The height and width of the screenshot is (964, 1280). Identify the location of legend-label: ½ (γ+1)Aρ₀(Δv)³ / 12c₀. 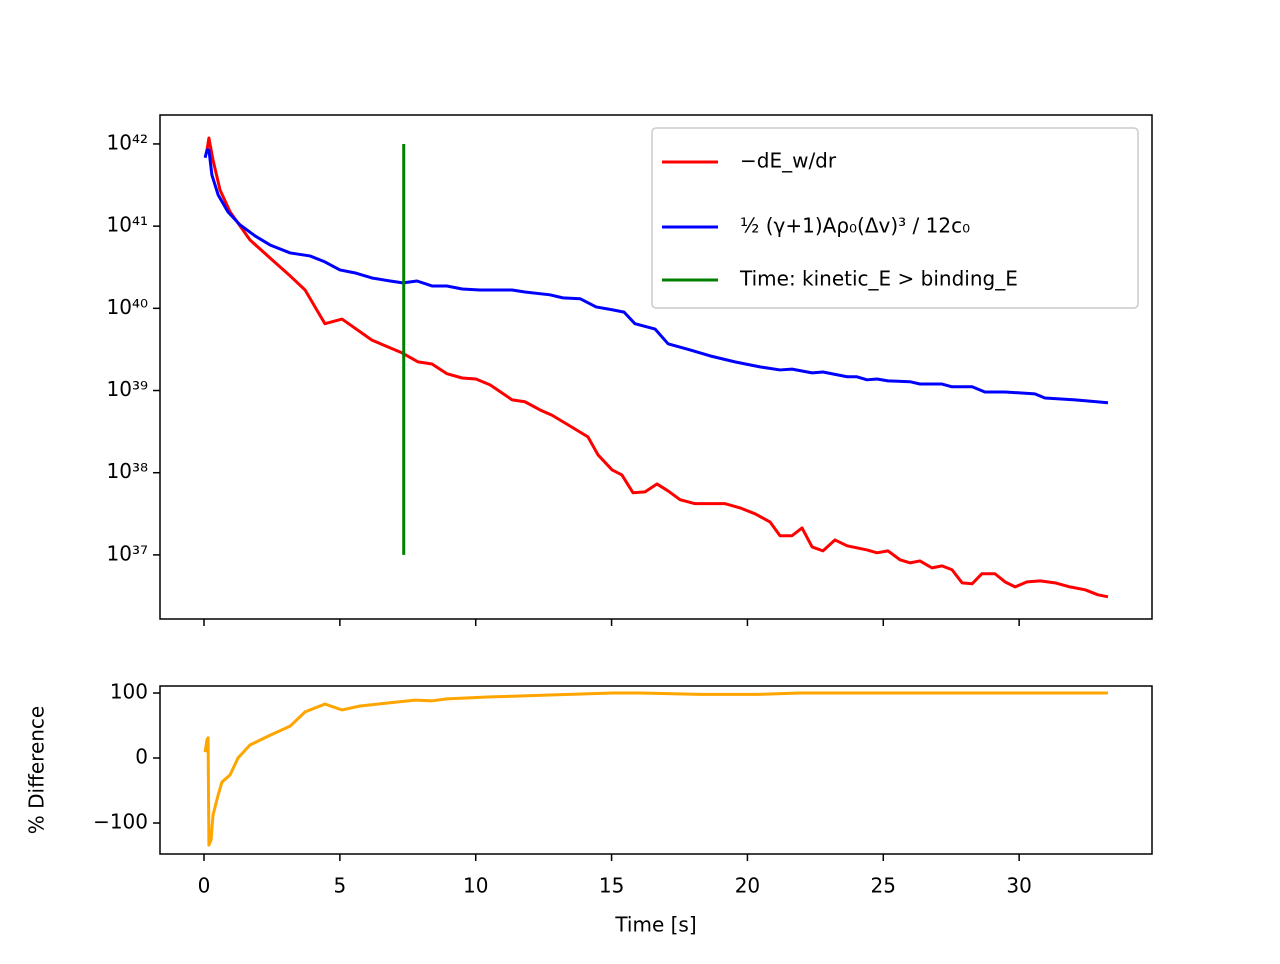
(855, 226).